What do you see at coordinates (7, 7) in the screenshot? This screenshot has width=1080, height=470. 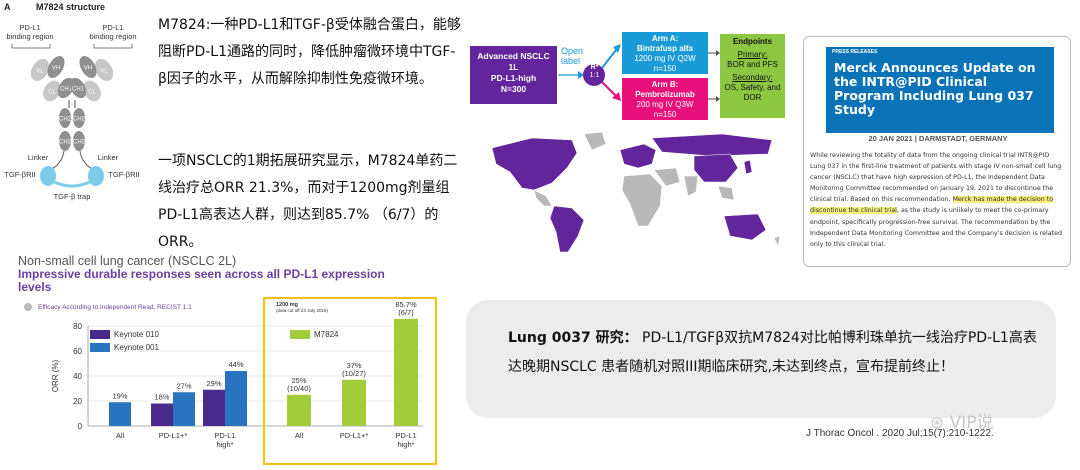 I see `panel-letter: A` at bounding box center [7, 7].